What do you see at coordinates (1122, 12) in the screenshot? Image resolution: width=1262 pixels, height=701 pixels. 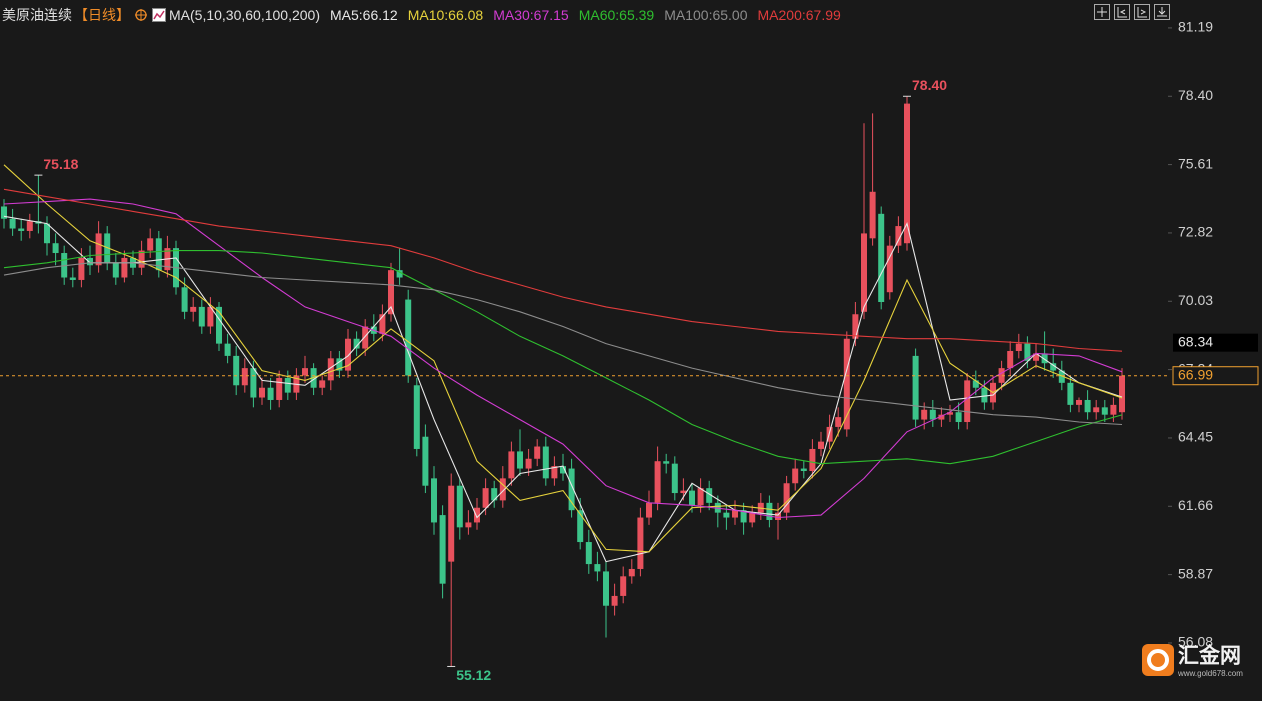 I see `left-button` at bounding box center [1122, 12].